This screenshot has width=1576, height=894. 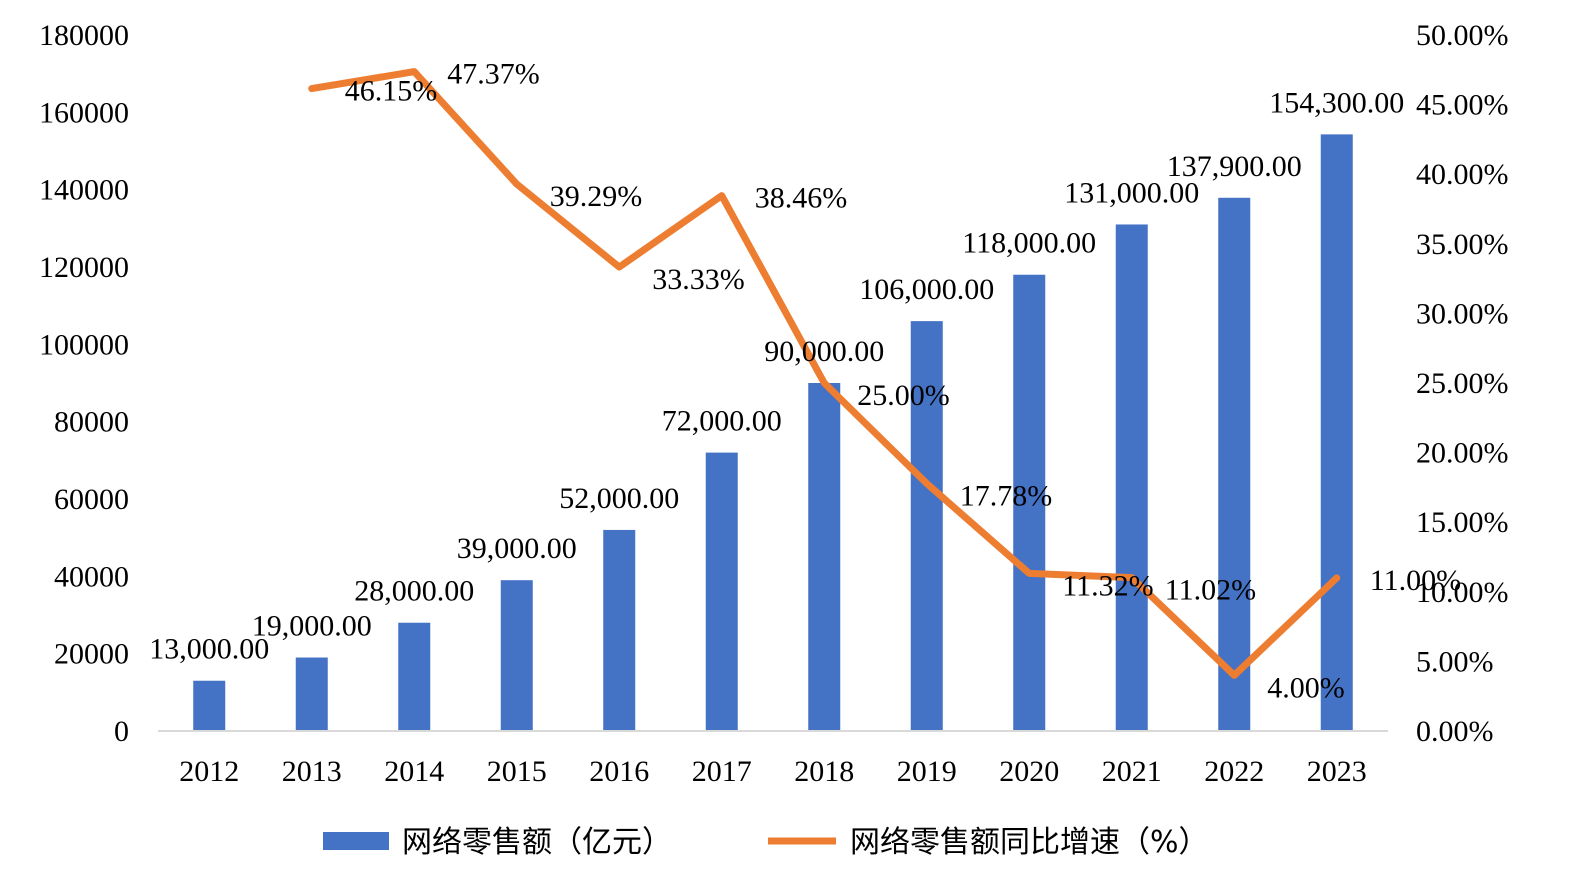 I want to click on line-data-label: 47.37%, so click(x=493, y=74).